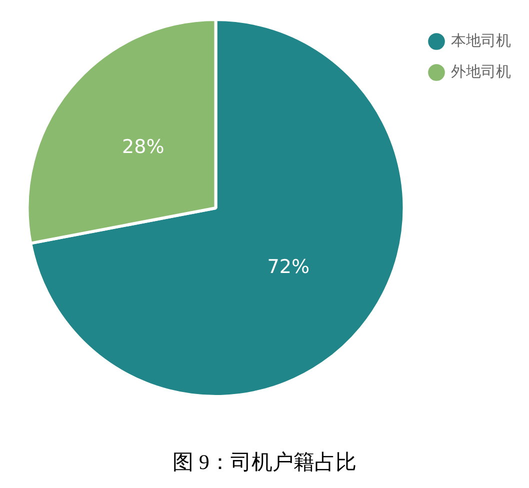  What do you see at coordinates (481, 40) in the screenshot?
I see `legend-label: 本地司机` at bounding box center [481, 40].